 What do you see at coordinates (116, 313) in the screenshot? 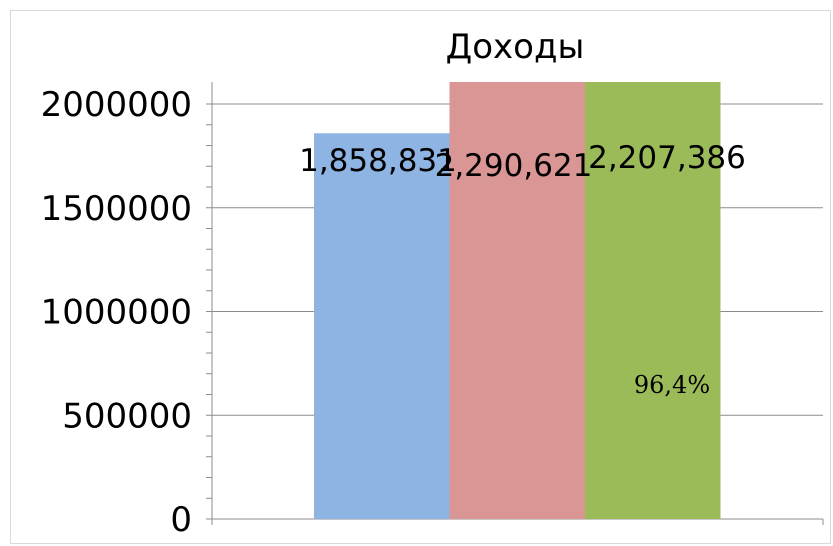
I see `y-tick-label: 1000000` at bounding box center [116, 313].